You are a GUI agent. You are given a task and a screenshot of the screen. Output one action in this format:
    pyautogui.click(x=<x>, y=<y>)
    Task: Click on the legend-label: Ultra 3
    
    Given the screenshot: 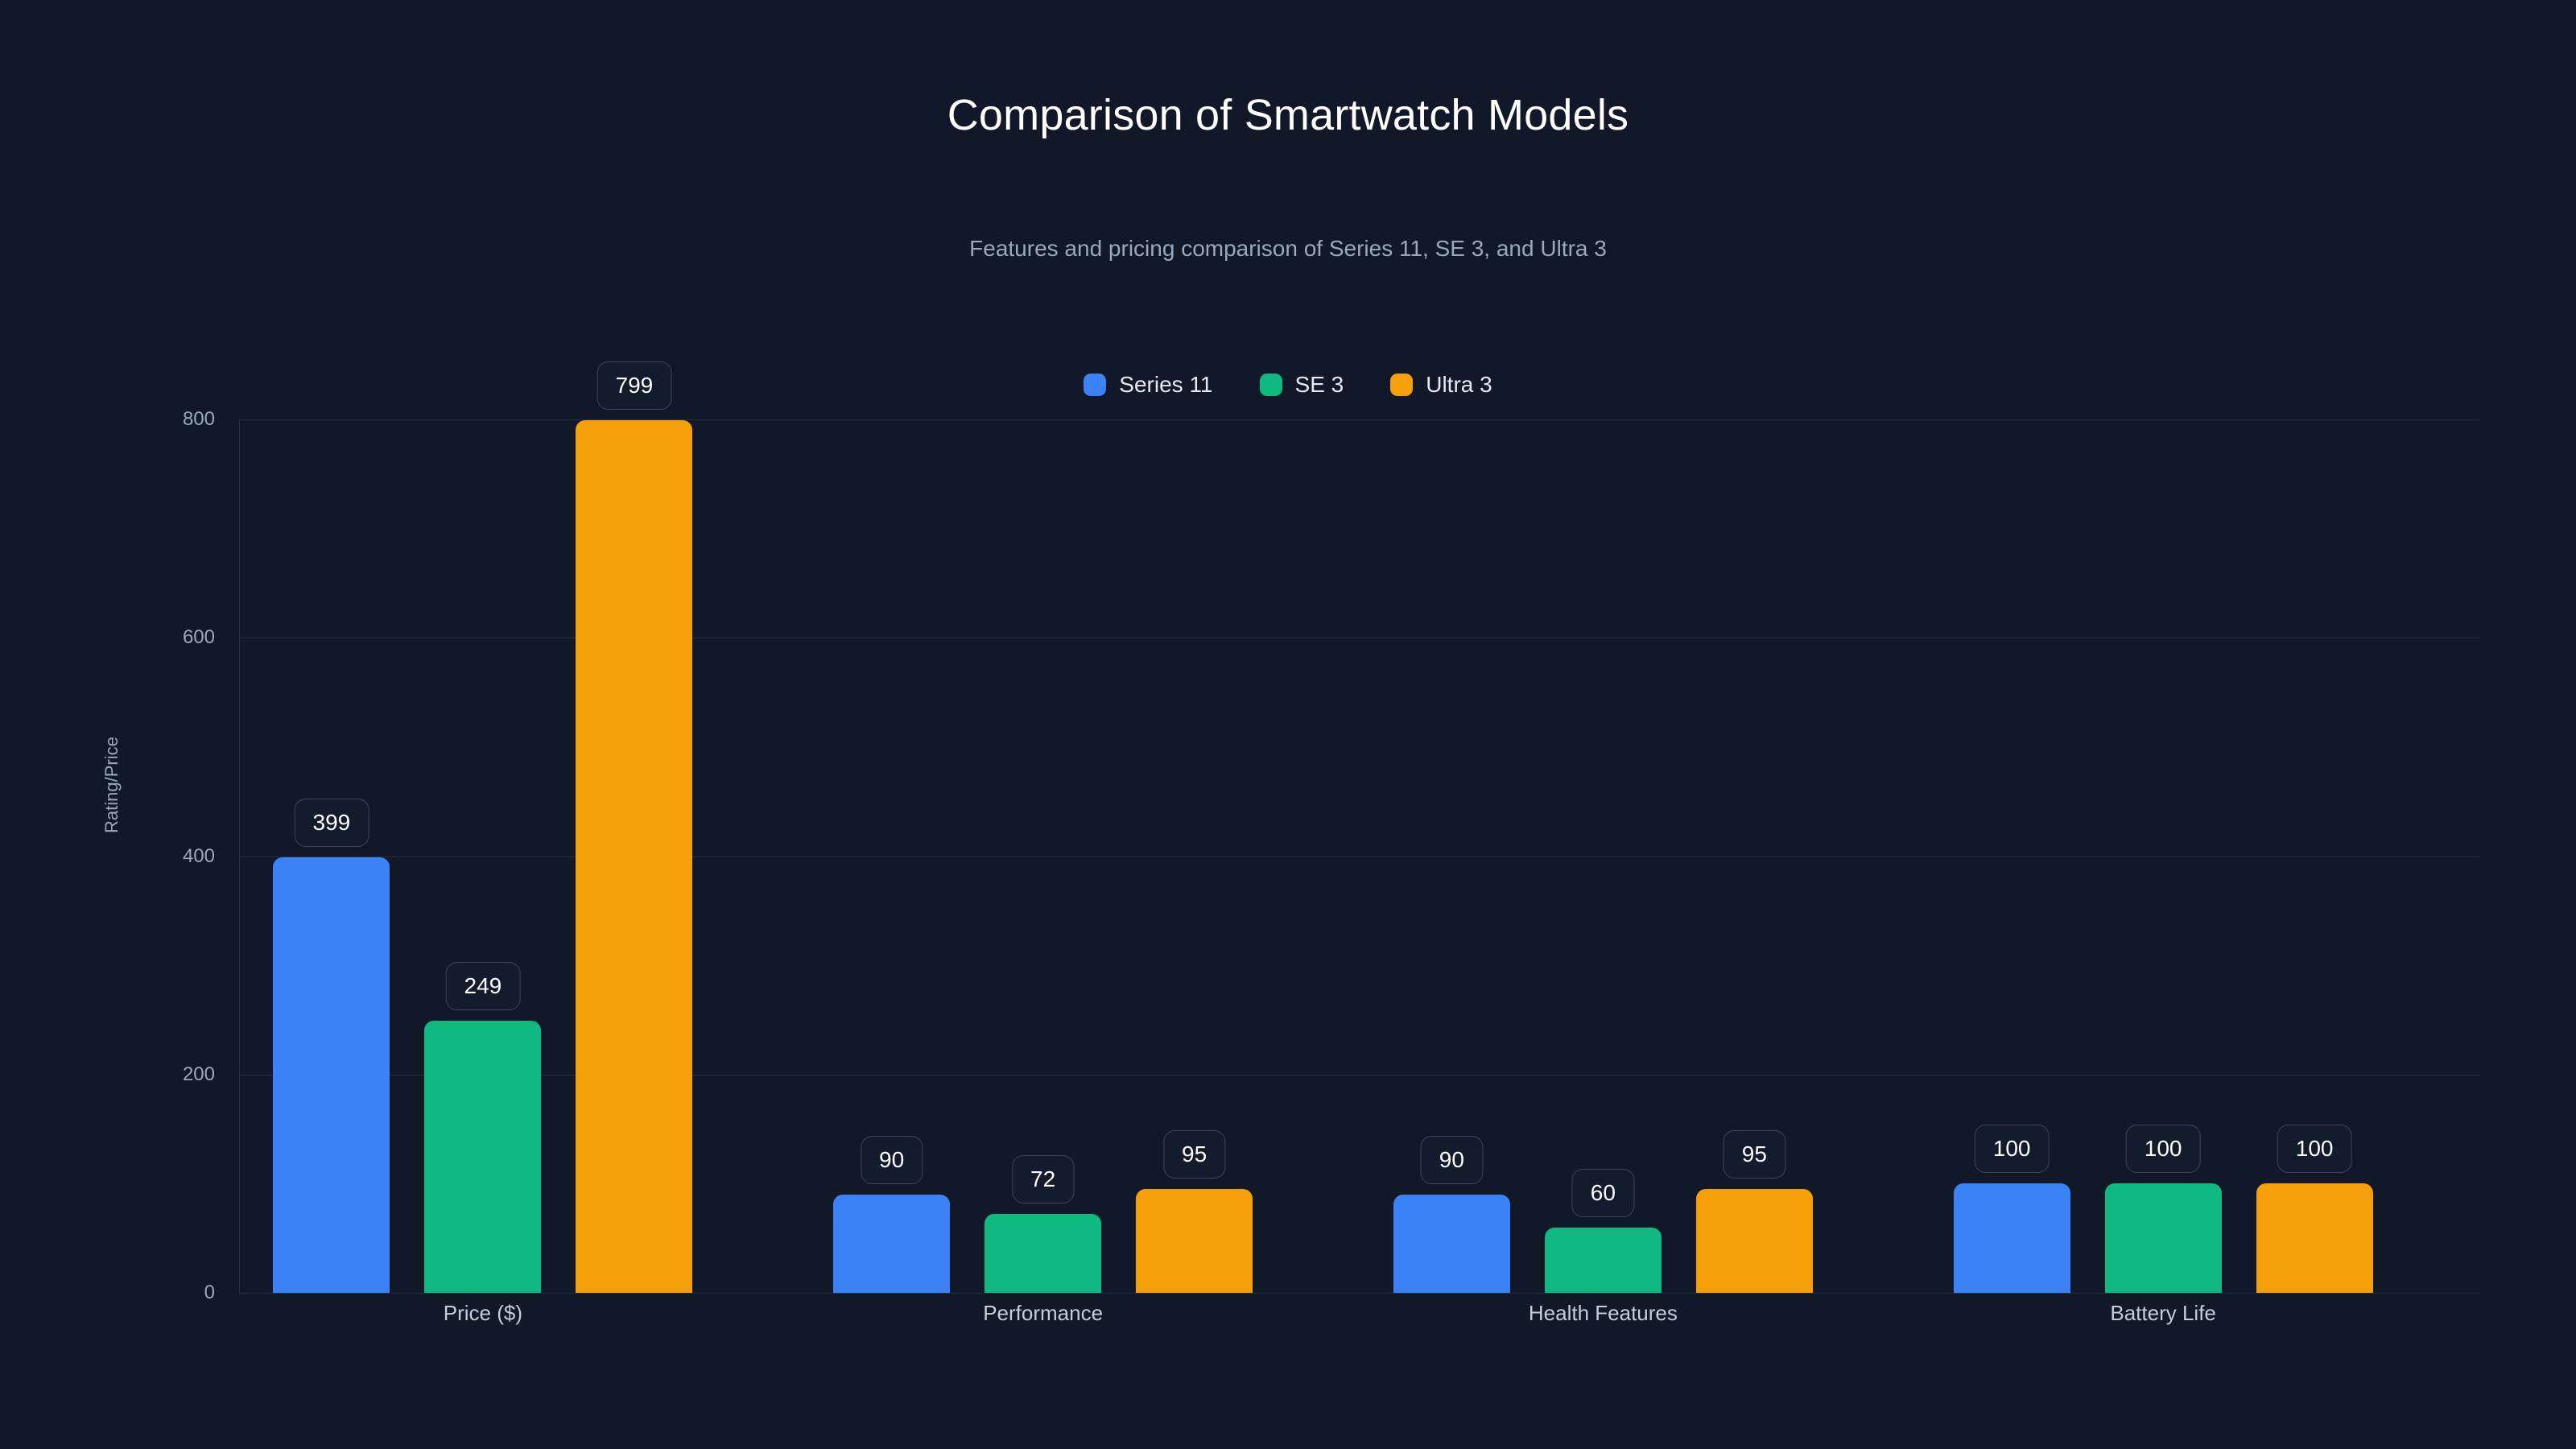 What is the action you would take?
    pyautogui.click(x=1459, y=384)
    